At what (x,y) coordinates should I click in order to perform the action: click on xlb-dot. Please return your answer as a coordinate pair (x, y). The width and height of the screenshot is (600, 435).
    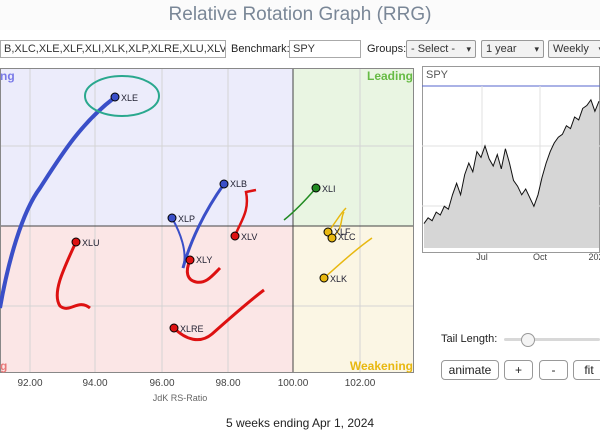
    Looking at the image, I should click on (224, 184).